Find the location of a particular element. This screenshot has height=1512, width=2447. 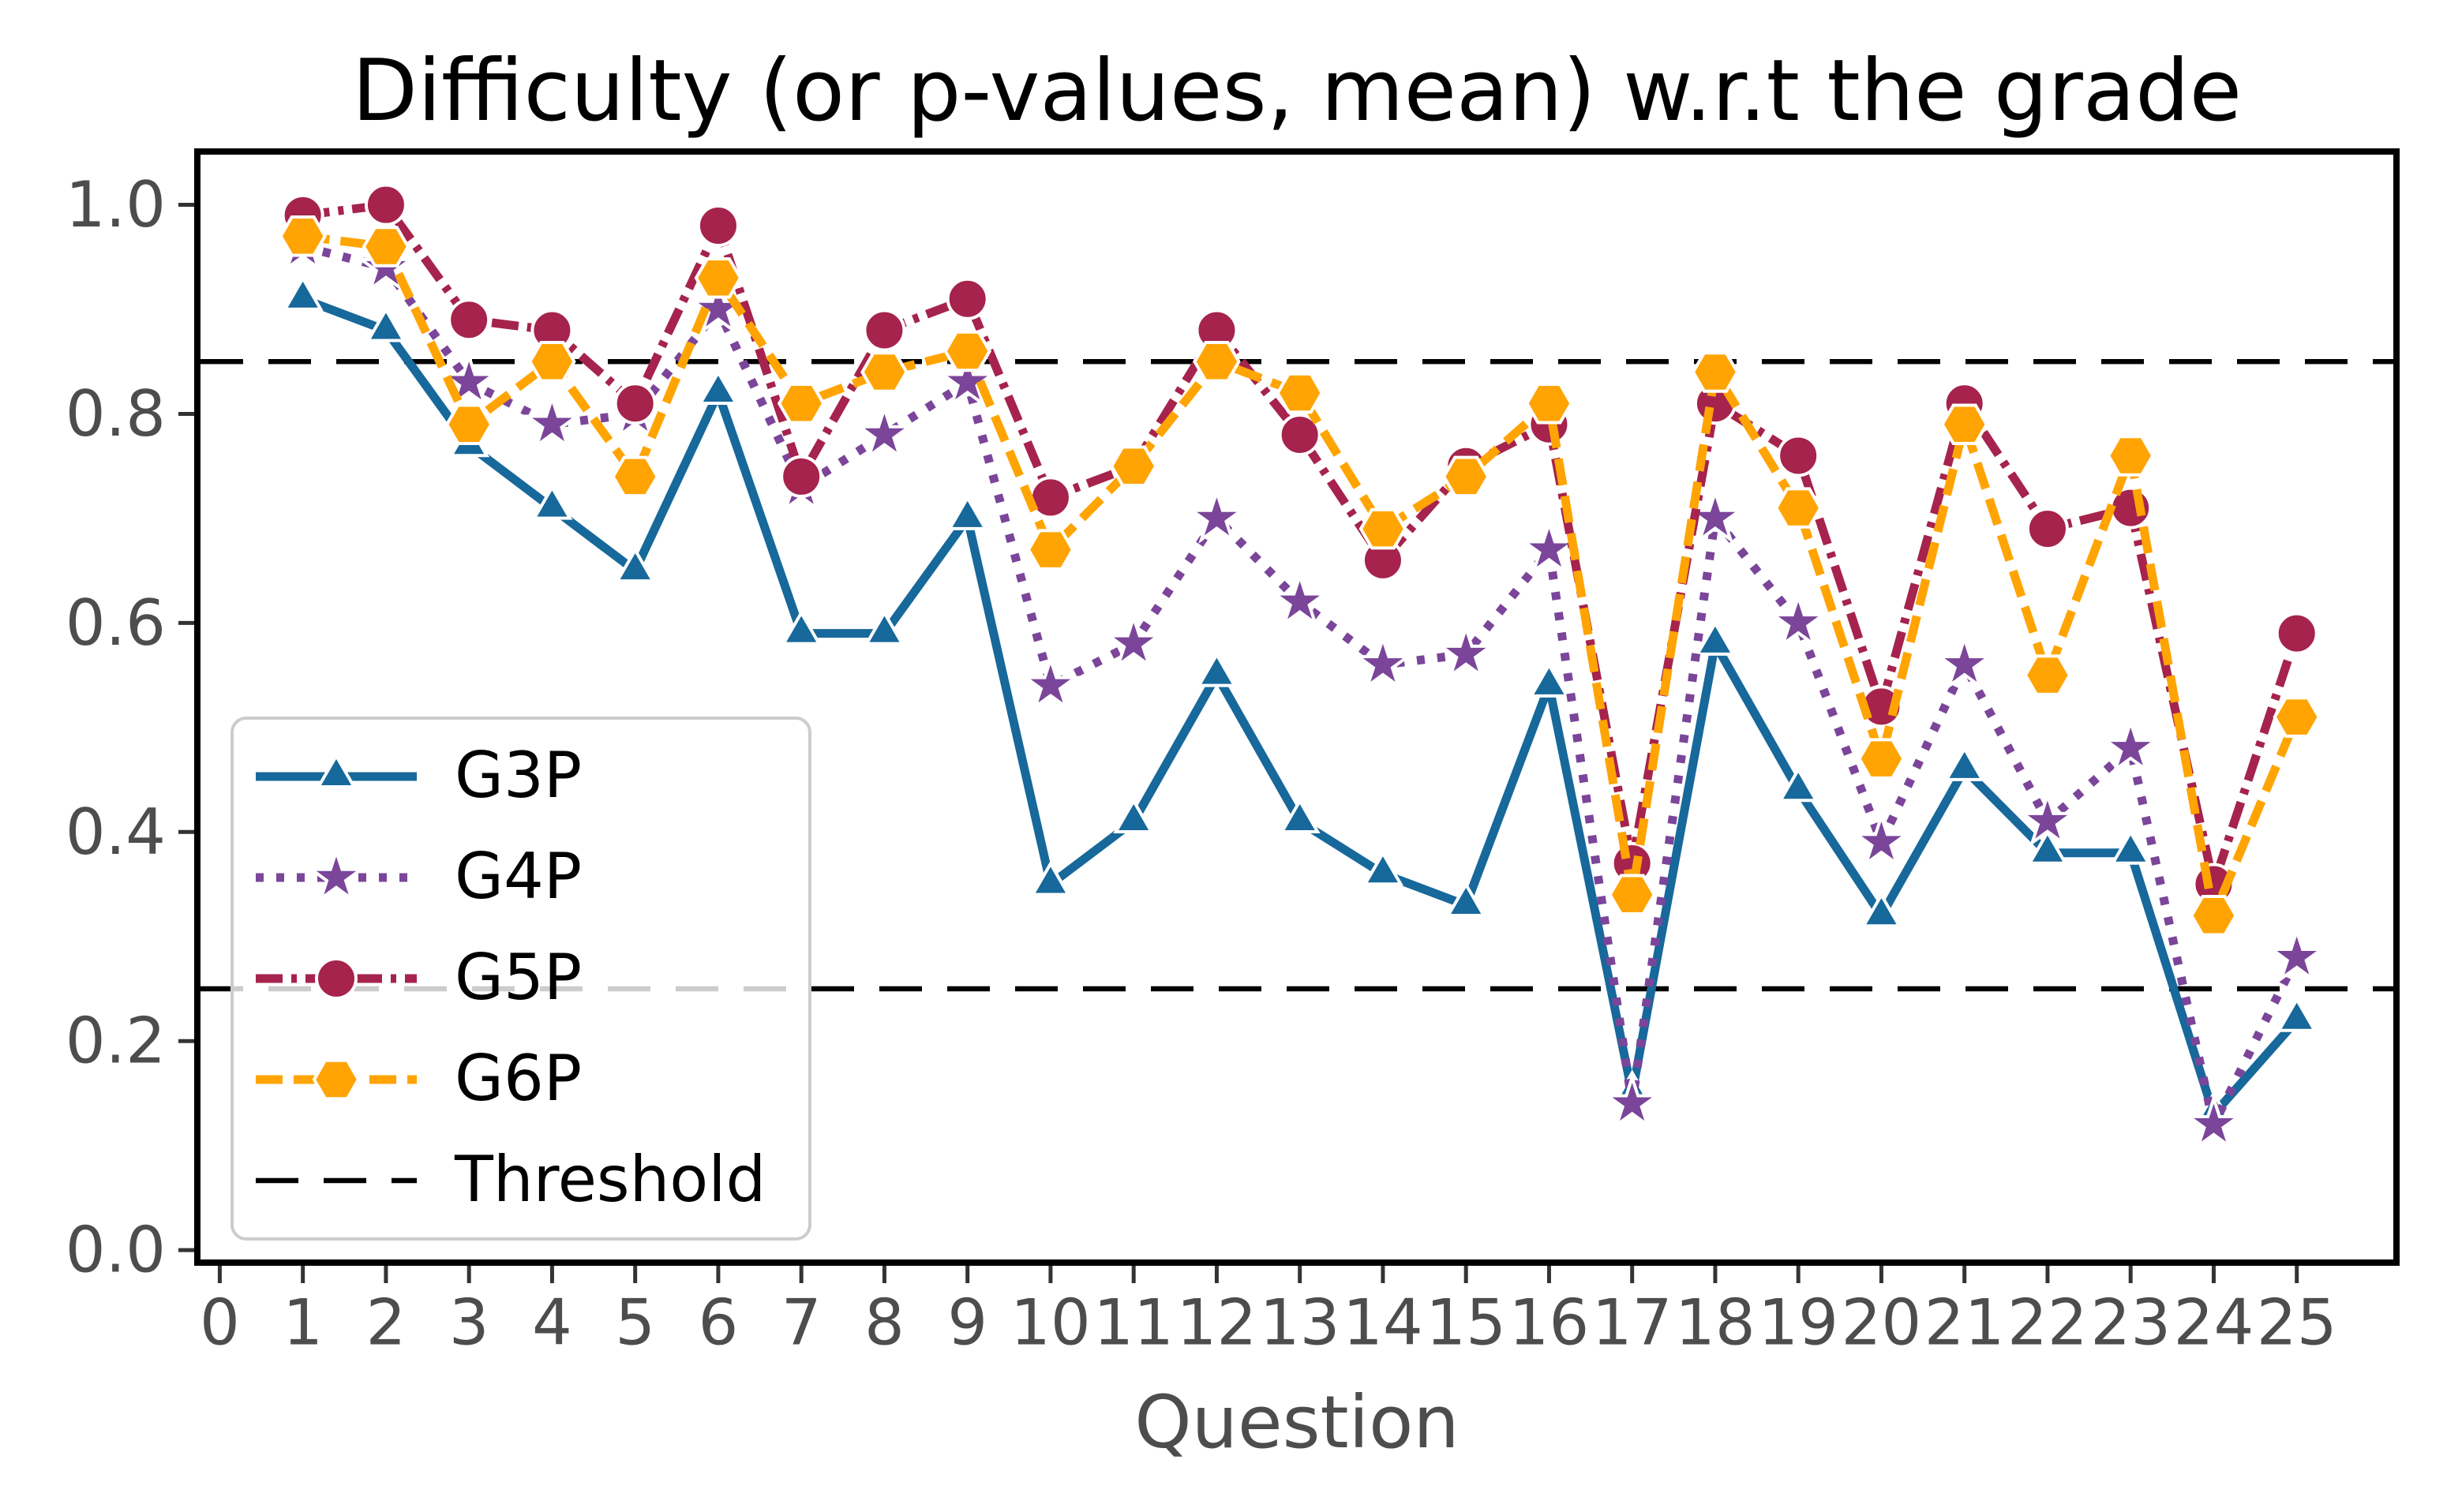

legend-sample-threshold-line is located at coordinates (336, 1180).